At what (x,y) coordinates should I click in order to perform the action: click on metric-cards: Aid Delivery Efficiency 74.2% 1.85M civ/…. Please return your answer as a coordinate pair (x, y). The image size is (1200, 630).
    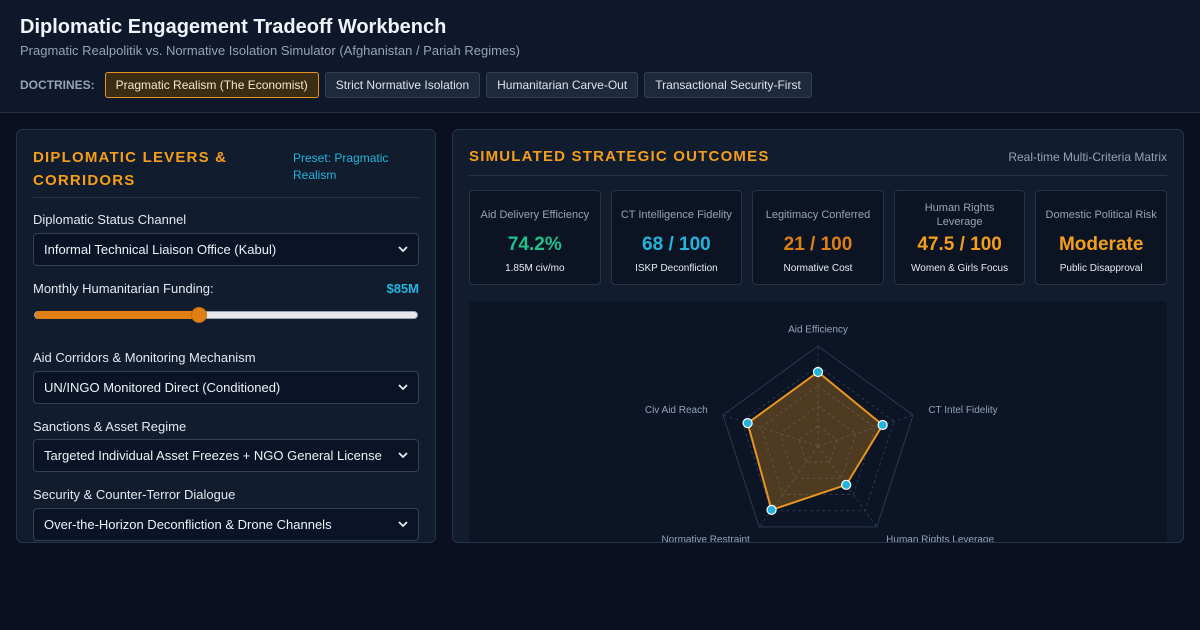
    Looking at the image, I should click on (818, 237).